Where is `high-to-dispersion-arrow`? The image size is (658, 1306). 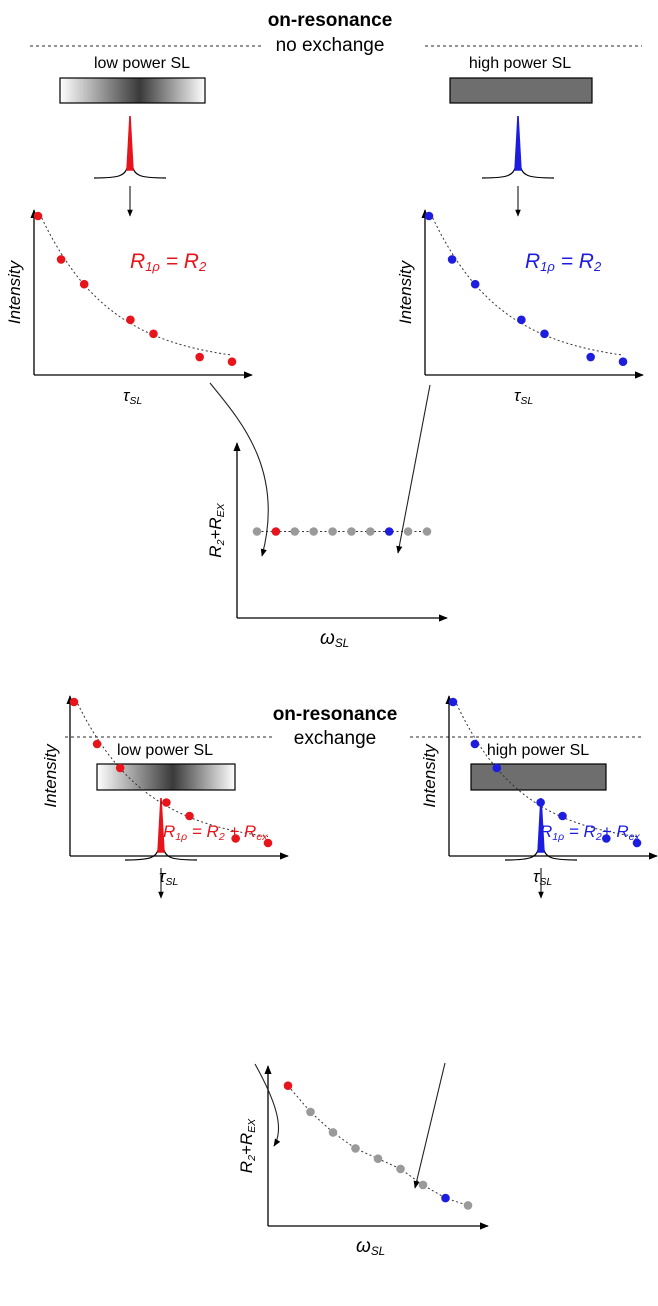 high-to-dispersion-arrow is located at coordinates (429, 1125).